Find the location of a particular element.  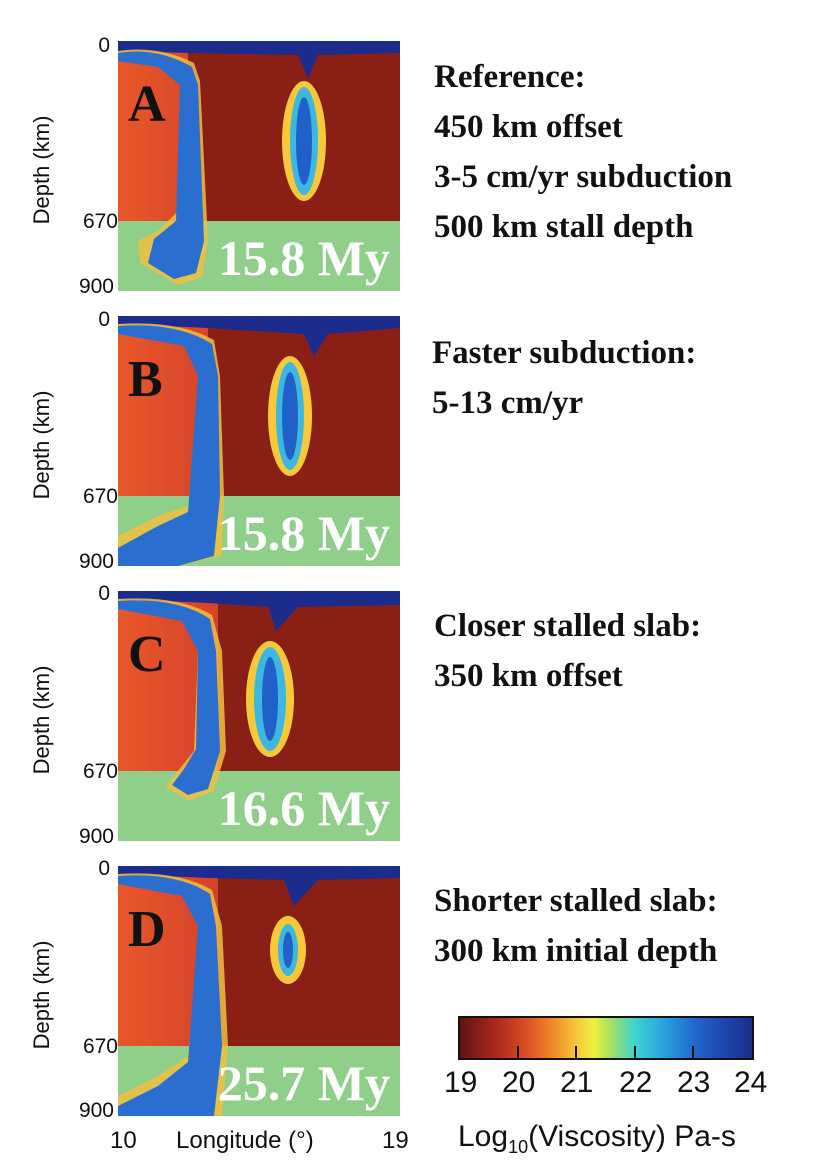

panel-b-letter: B is located at coordinates (145, 379).